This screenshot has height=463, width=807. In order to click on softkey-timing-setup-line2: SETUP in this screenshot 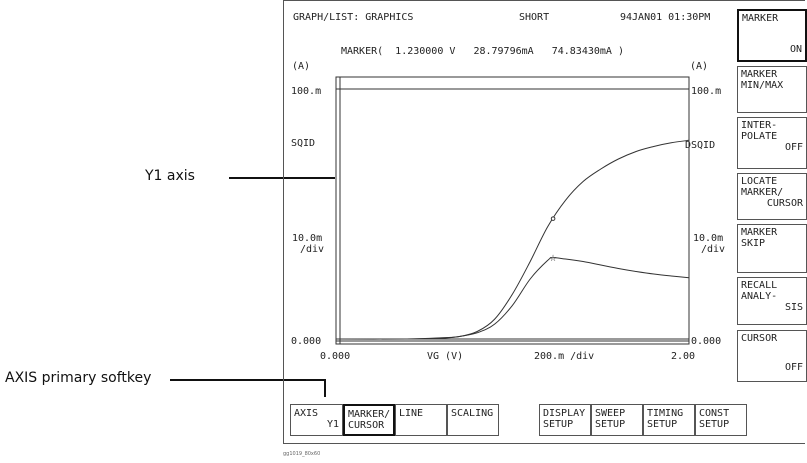, I will do `click(662, 424)`.